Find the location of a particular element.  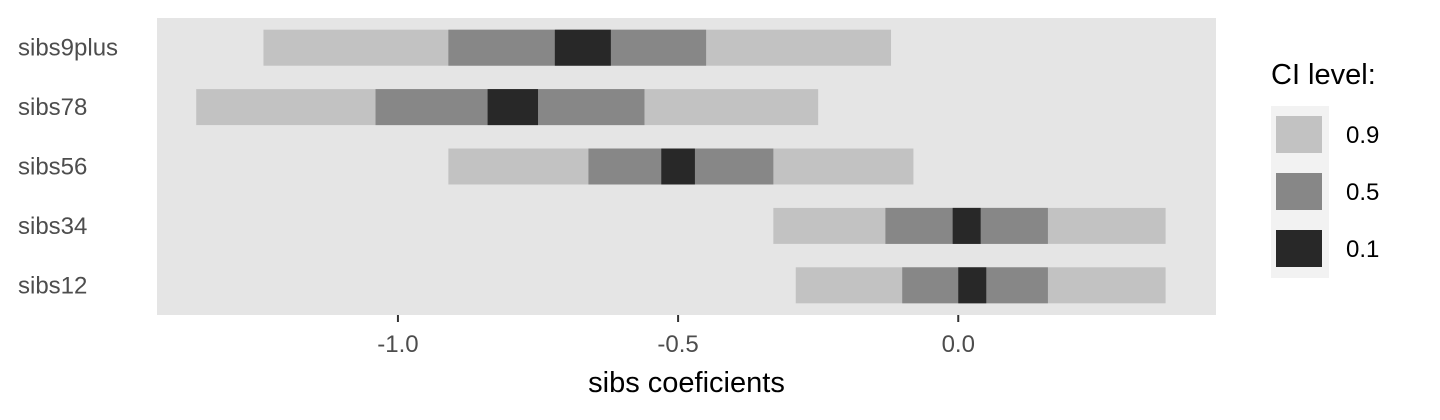

legend-title: CI level: is located at coordinates (1323, 75).